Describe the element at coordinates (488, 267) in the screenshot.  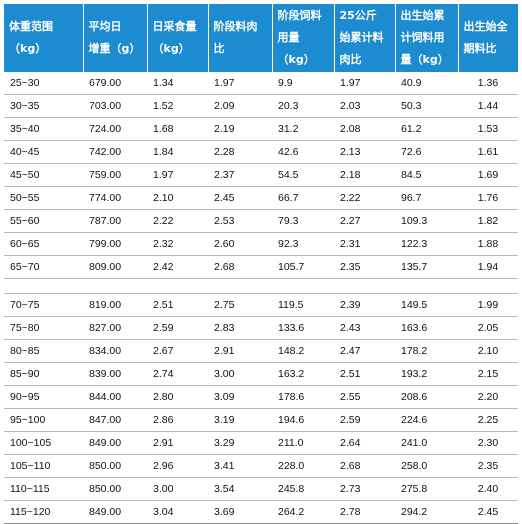
I see `table-cell: 1.94` at that location.